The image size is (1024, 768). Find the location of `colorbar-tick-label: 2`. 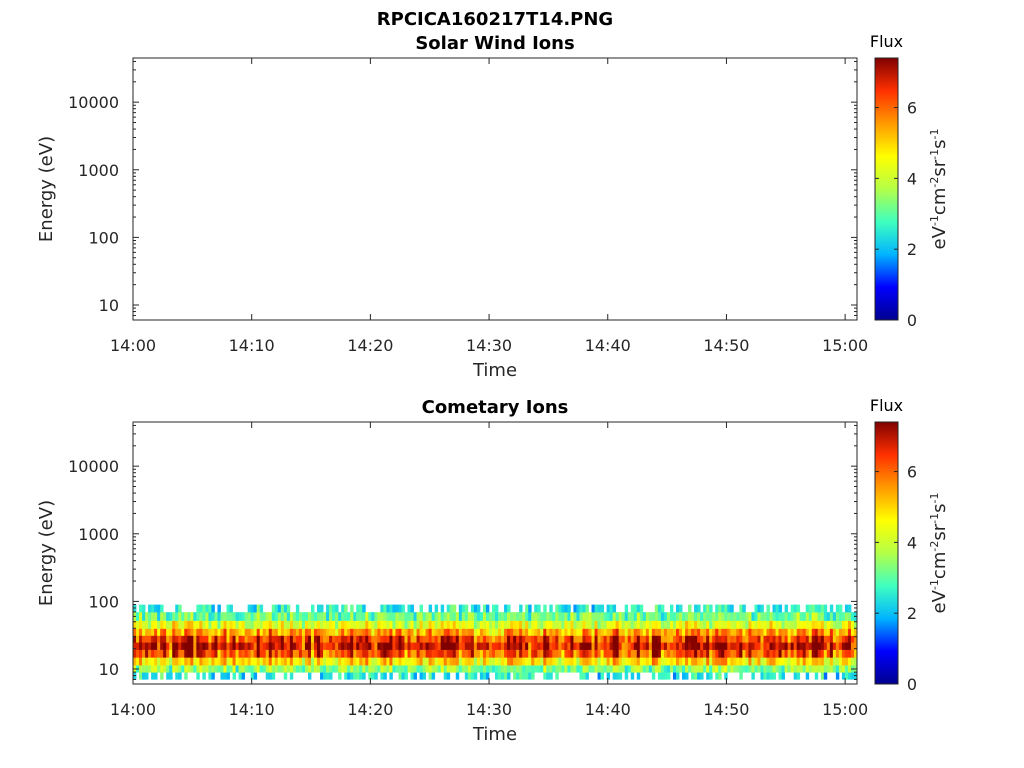

colorbar-tick-label: 2 is located at coordinates (912, 613).